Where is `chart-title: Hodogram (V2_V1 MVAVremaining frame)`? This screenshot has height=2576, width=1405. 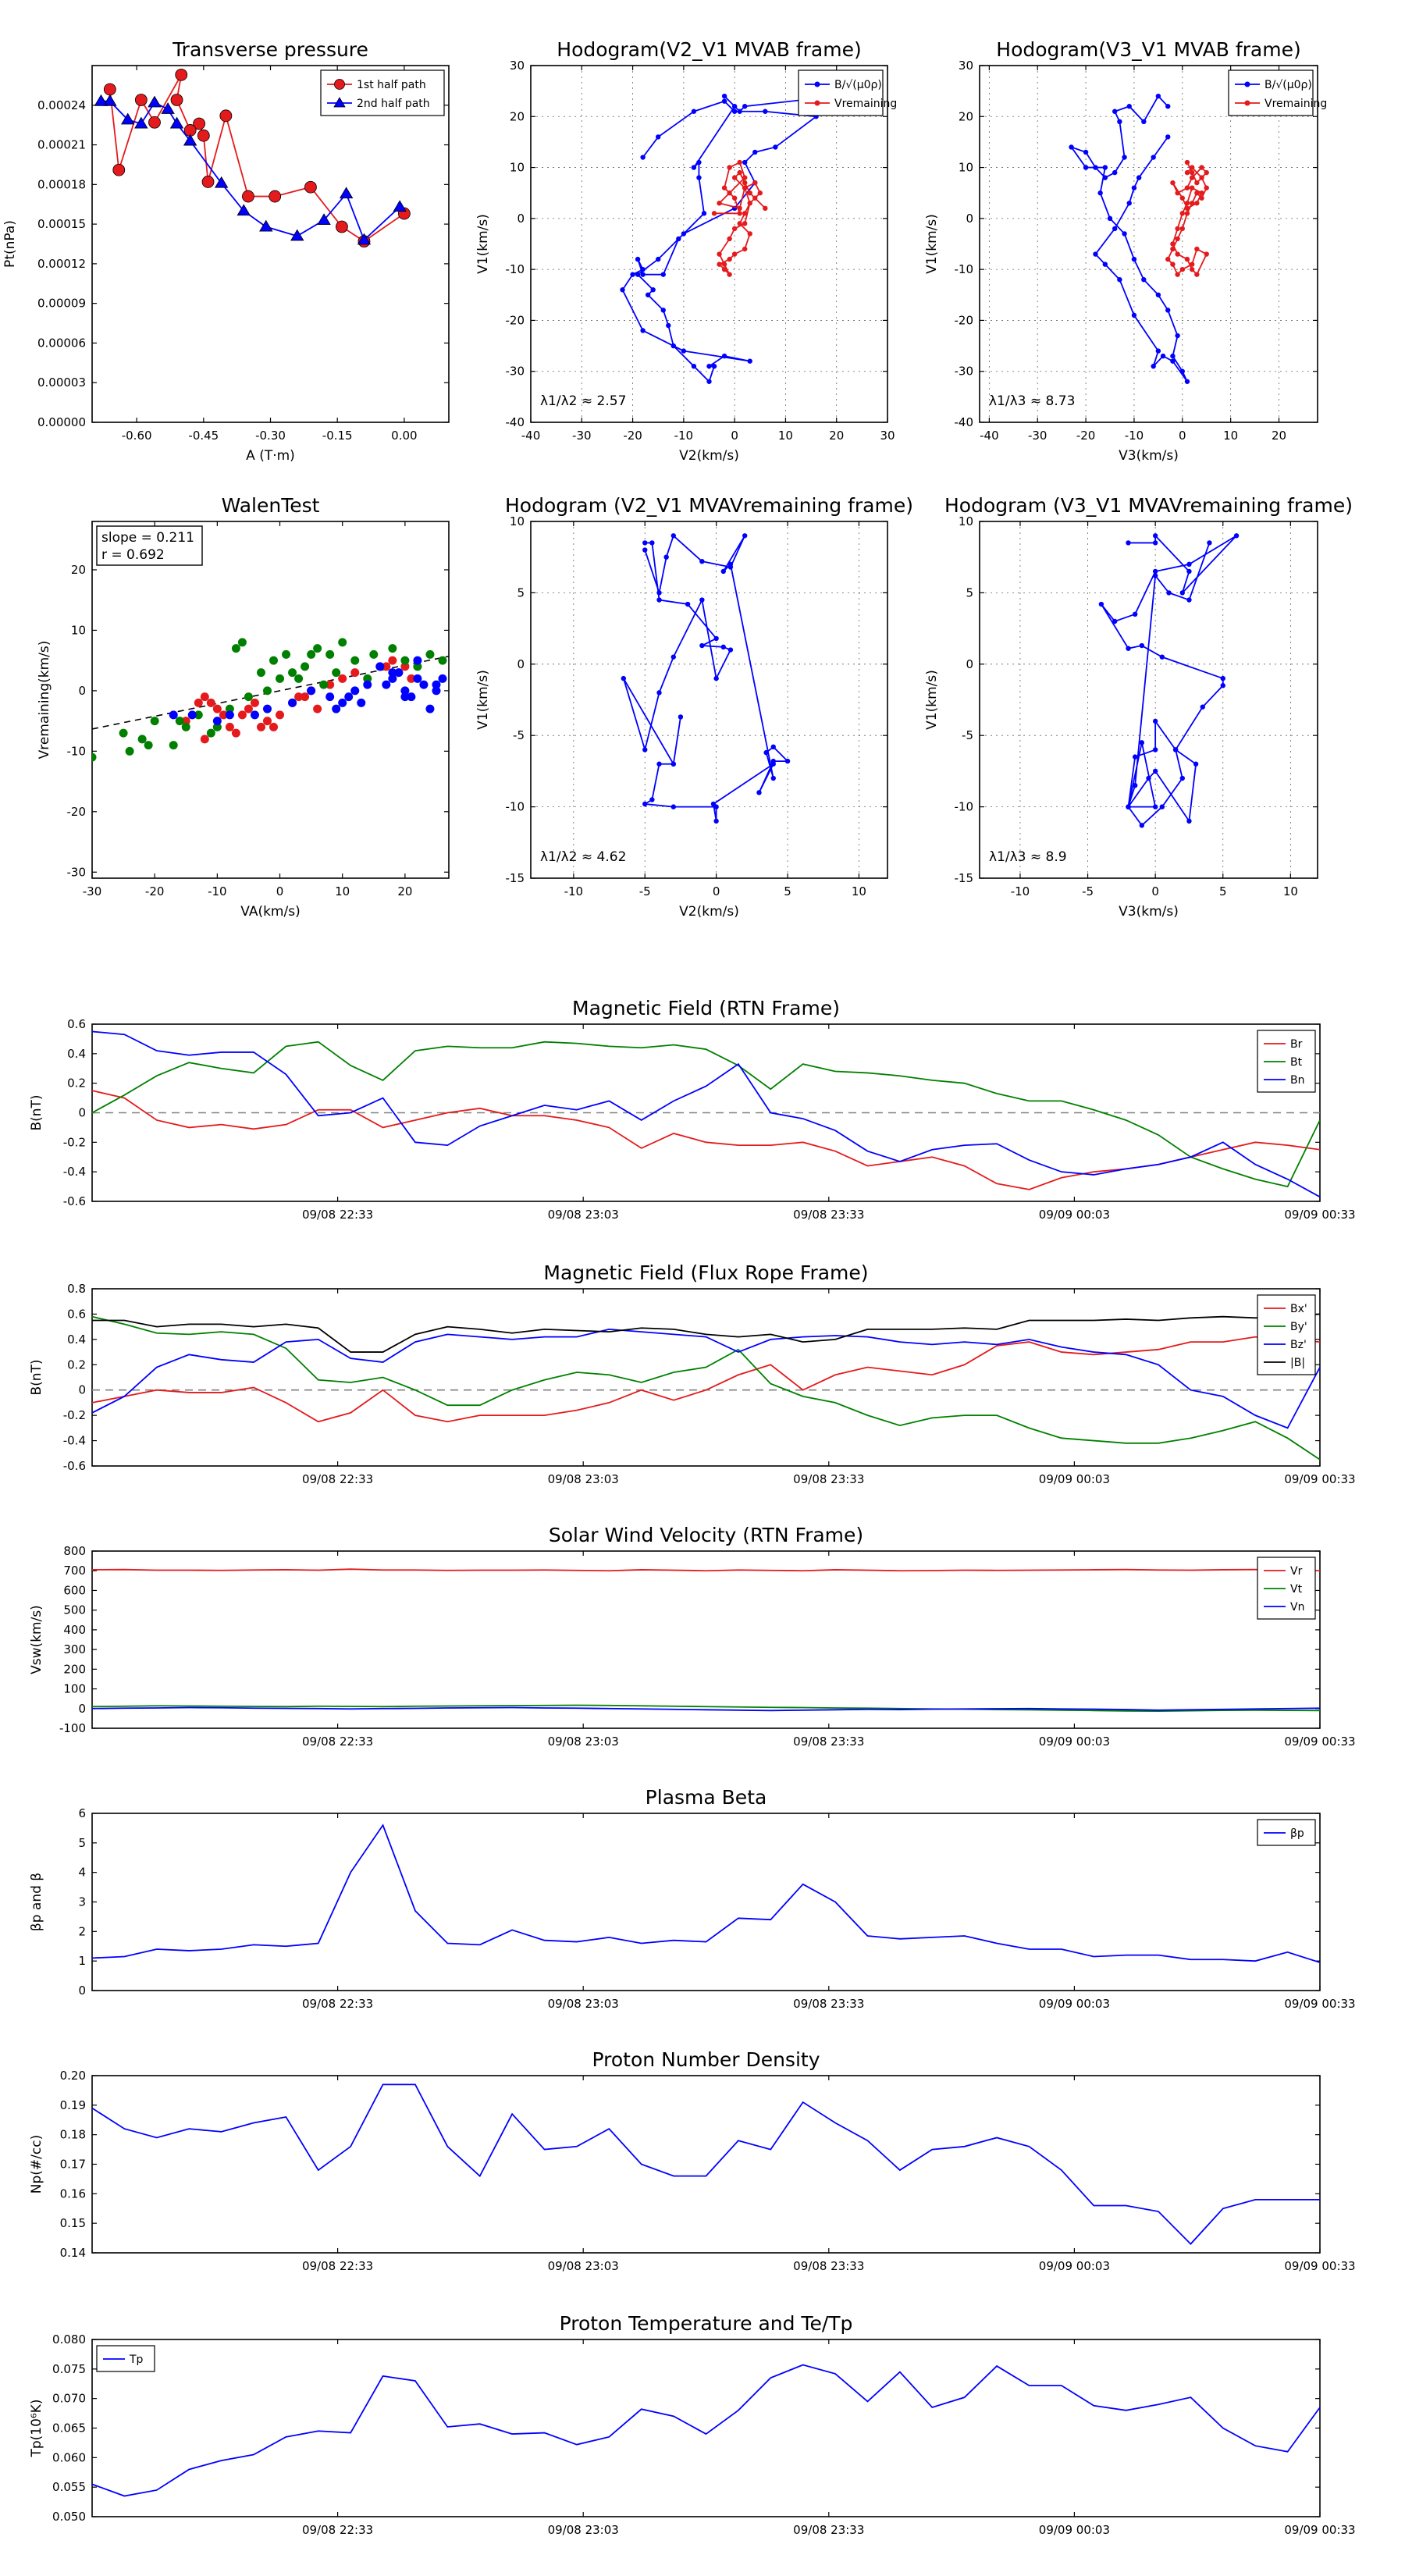 chart-title: Hodogram (V2_V1 MVAVremaining frame) is located at coordinates (709, 505).